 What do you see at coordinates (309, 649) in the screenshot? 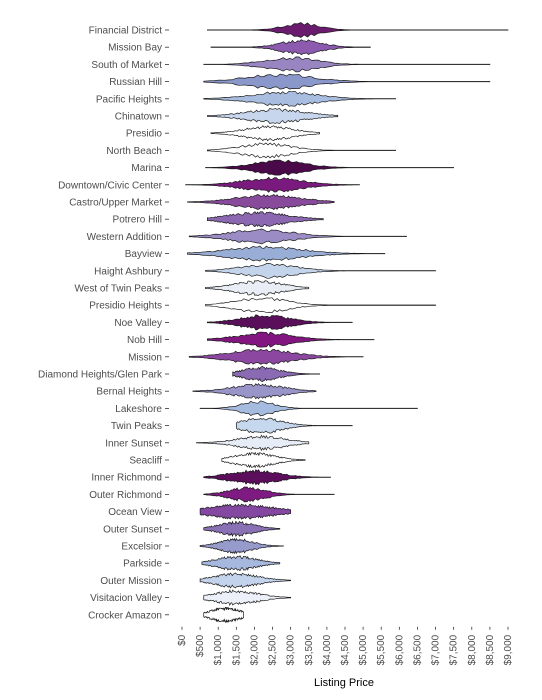
I see `x-tick-label: $3,500` at bounding box center [309, 649].